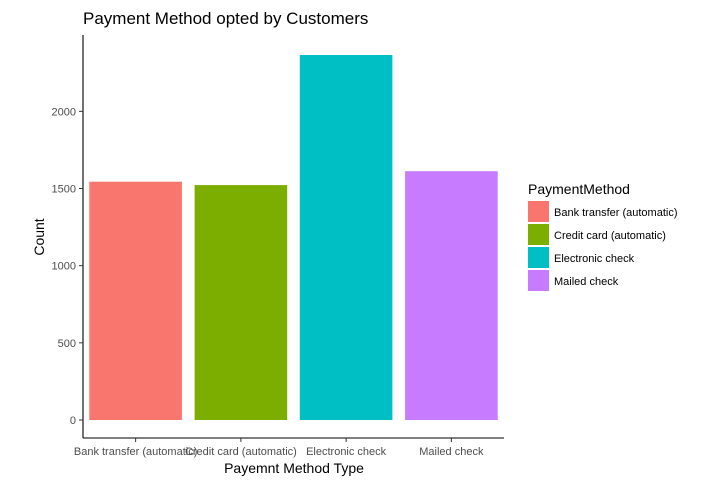 Image resolution: width=709 pixels, height=491 pixels. I want to click on x-tick-label: Credit card (automatic), so click(241, 452).